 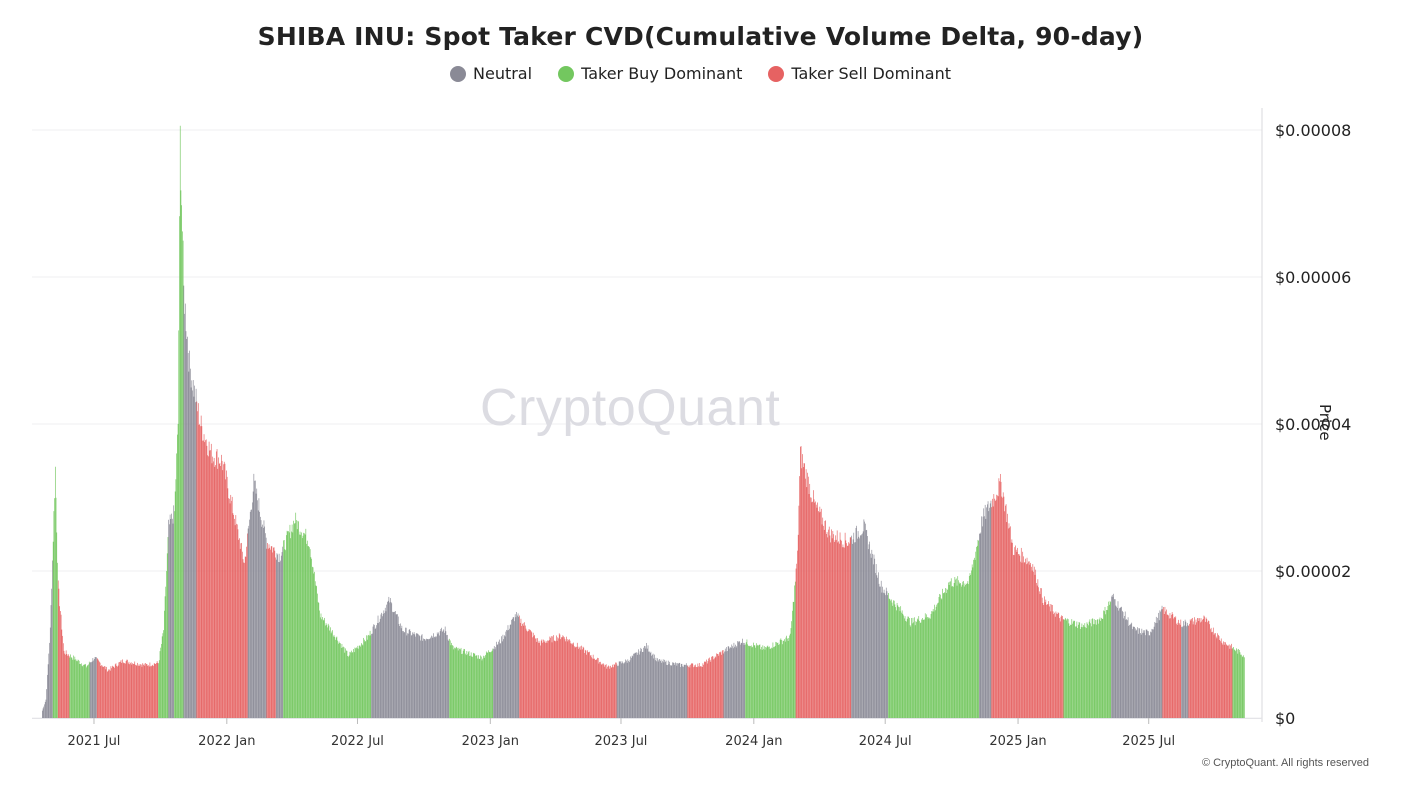 What do you see at coordinates (491, 73) in the screenshot?
I see `legend-item-neutral: Neutral` at bounding box center [491, 73].